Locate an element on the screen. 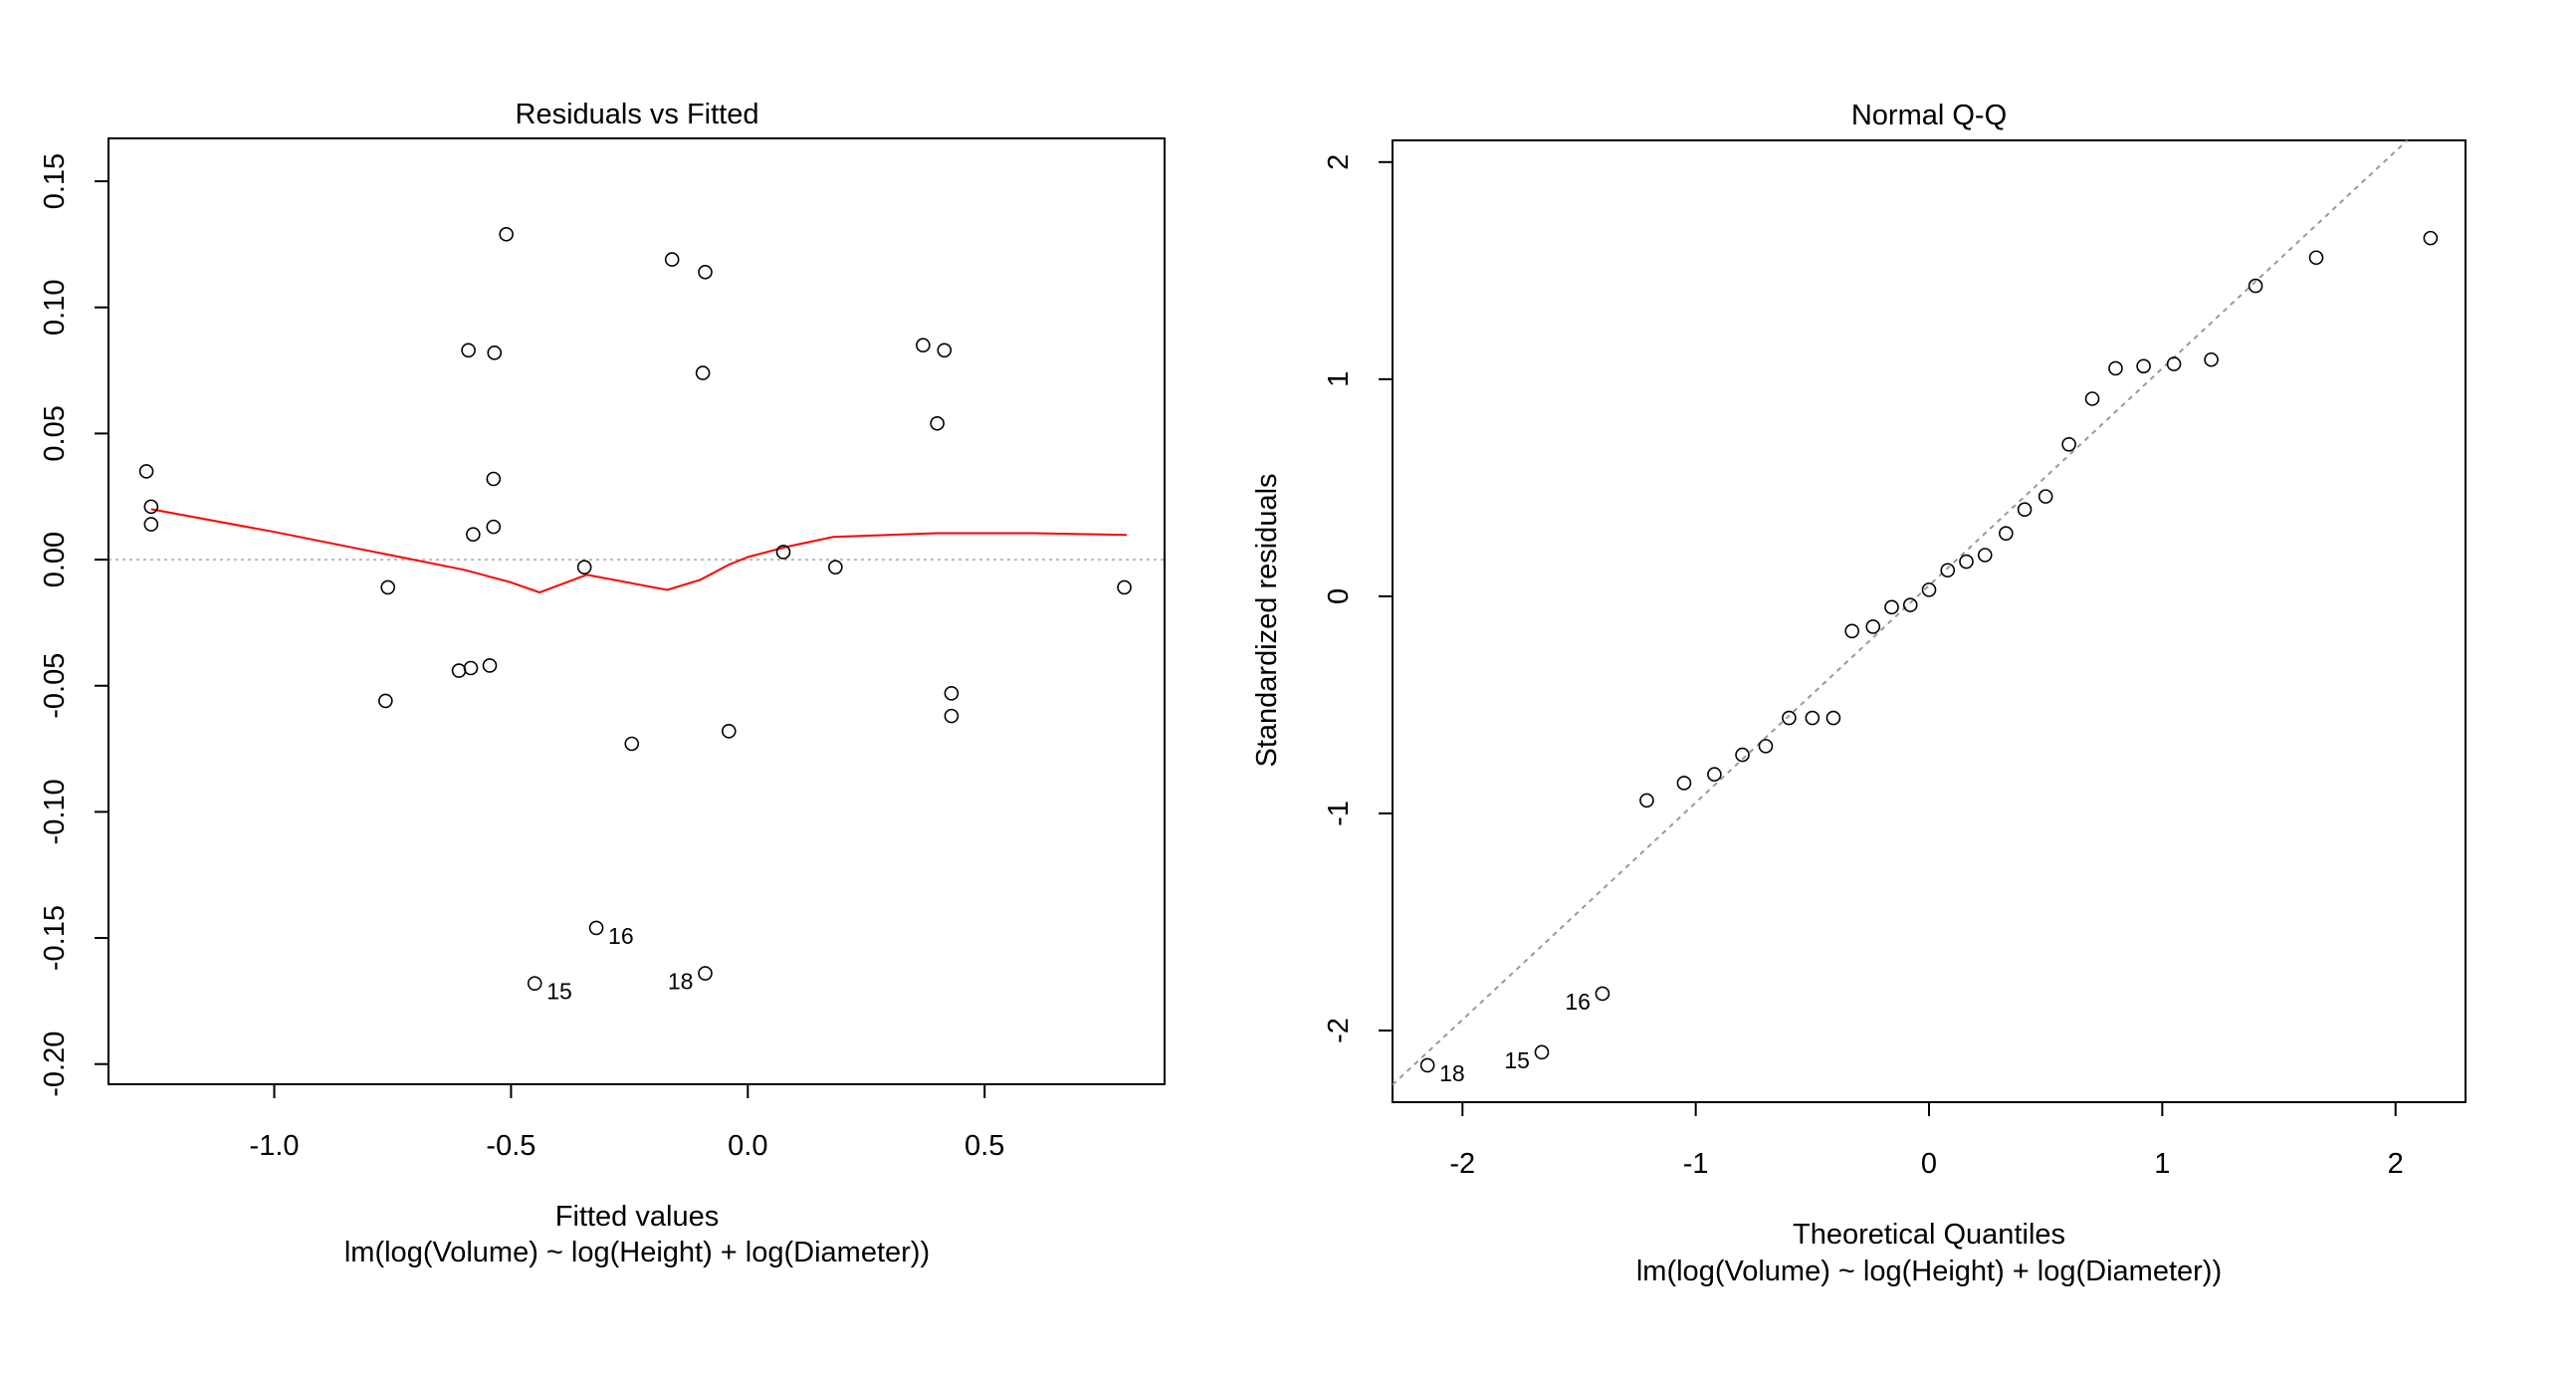  qq-y-axis-label: Standardized residuals is located at coordinates (1267, 620).